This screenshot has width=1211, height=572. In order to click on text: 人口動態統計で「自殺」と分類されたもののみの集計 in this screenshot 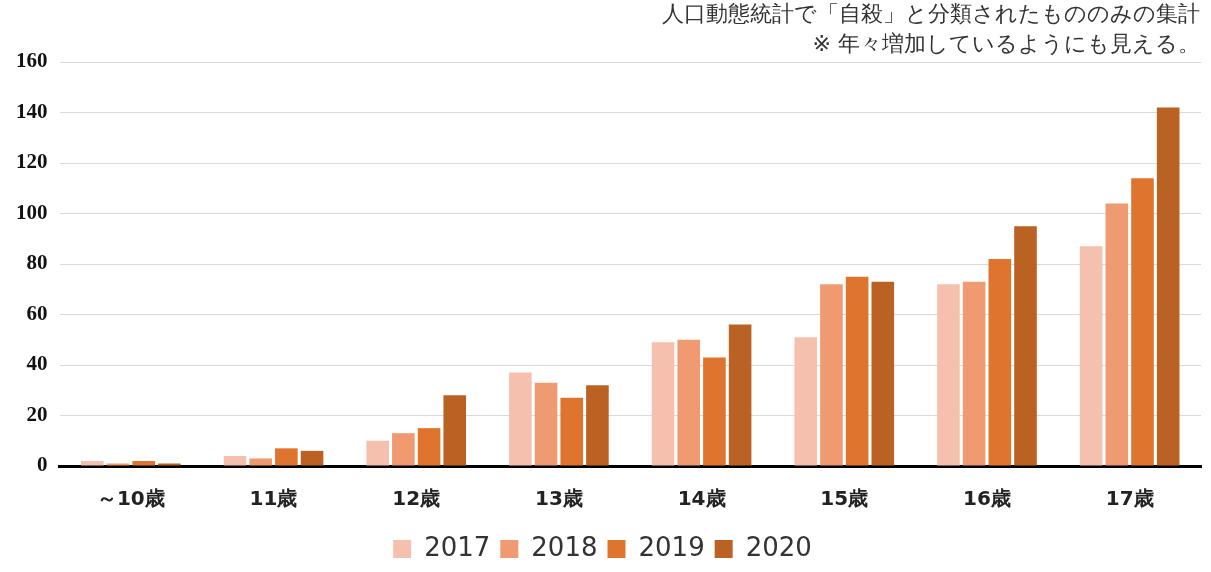, I will do `click(931, 13)`.